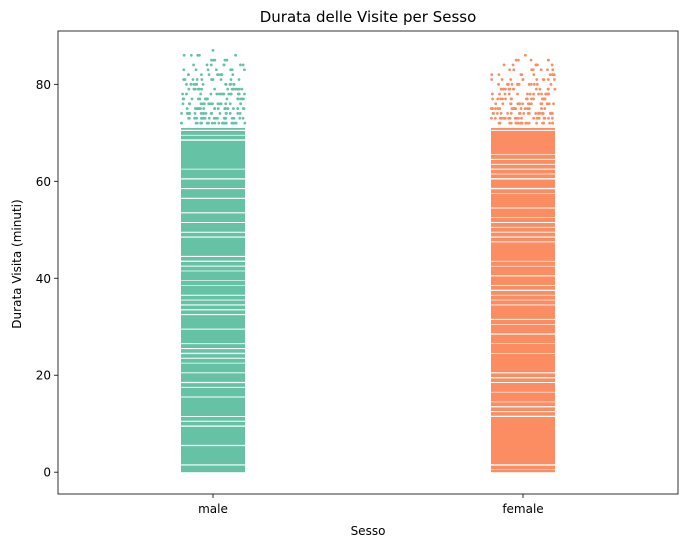 This screenshot has width=686, height=547. What do you see at coordinates (368, 17) in the screenshot?
I see `chart-title: Durata delle Visite per Sesso` at bounding box center [368, 17].